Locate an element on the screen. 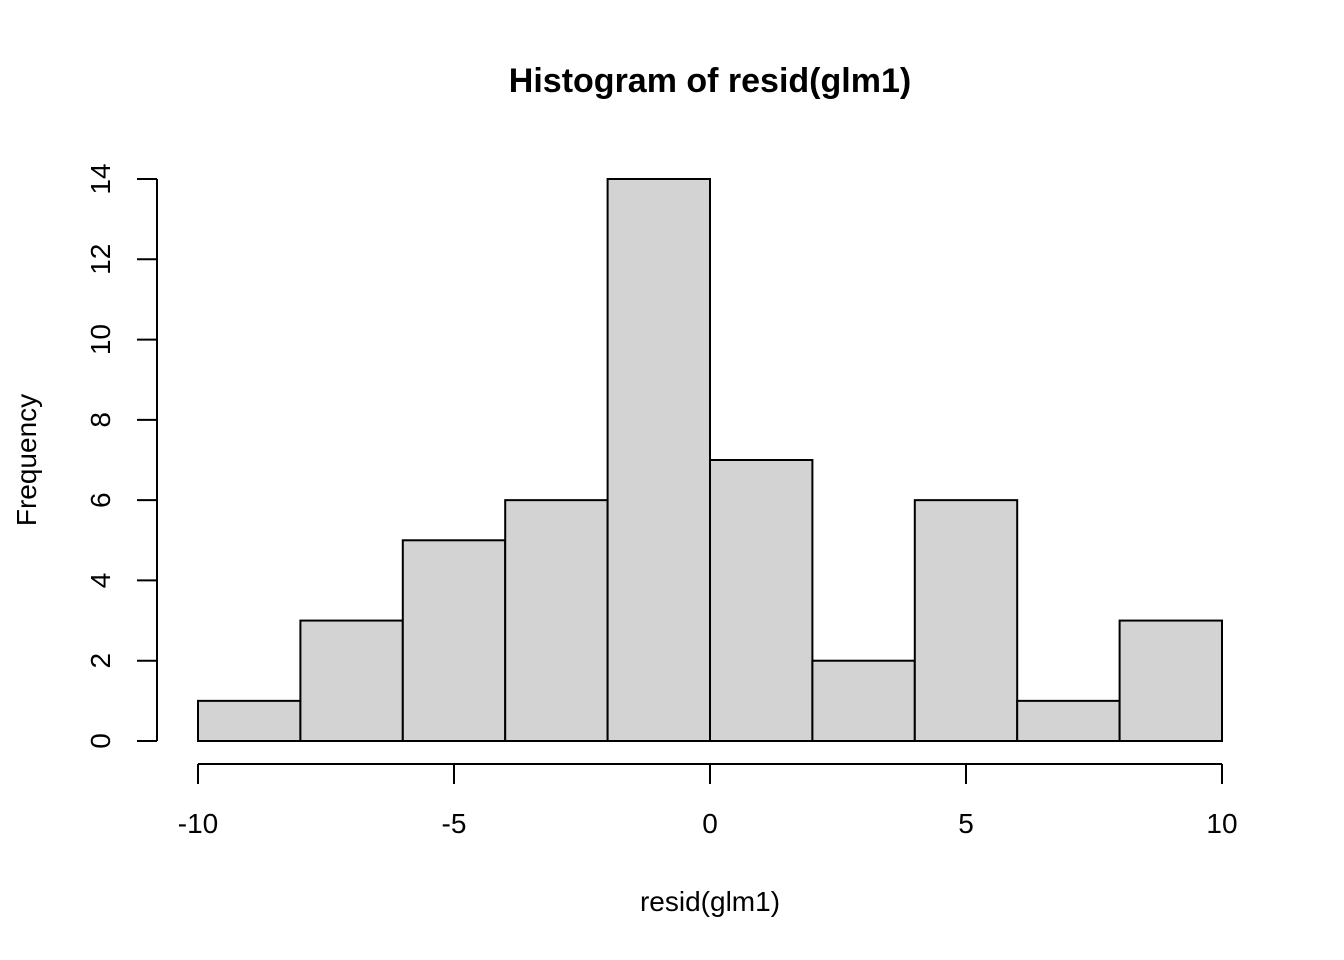  x-axis: -10 -5 0 5 10 is located at coordinates (708, 801).